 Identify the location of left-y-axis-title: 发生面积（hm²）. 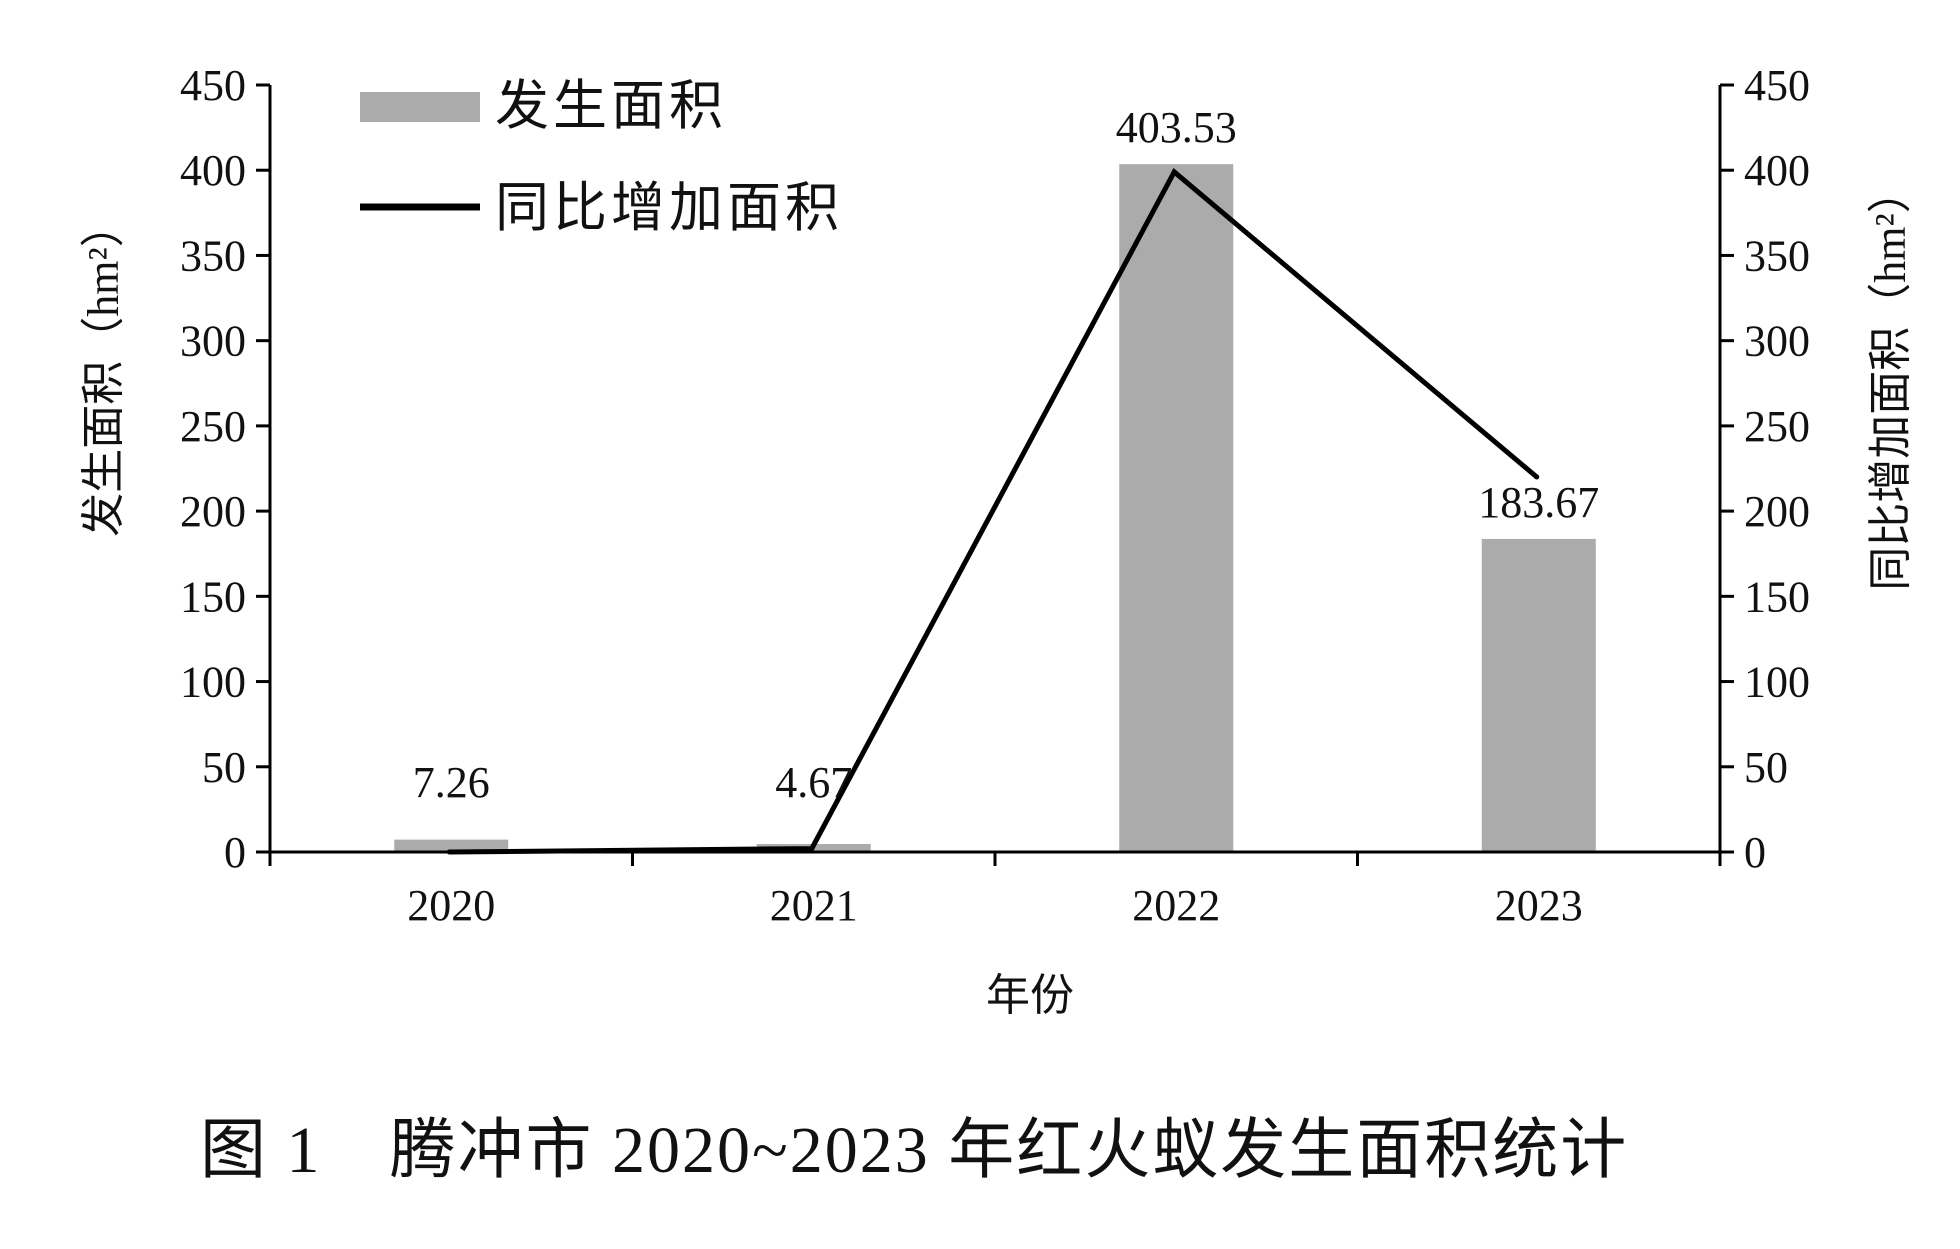
(103, 369).